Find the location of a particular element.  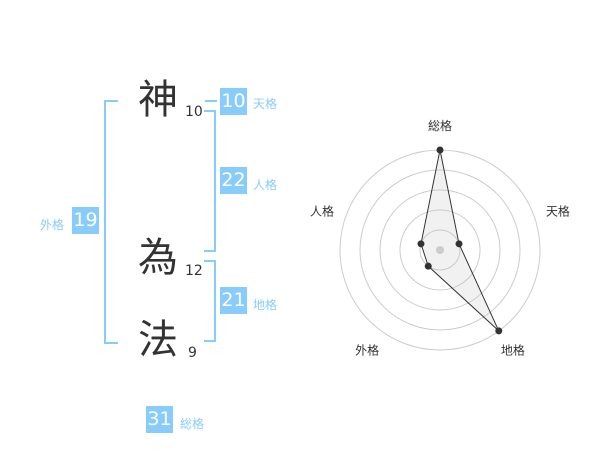

chikaku-value: 21 is located at coordinates (233, 300).